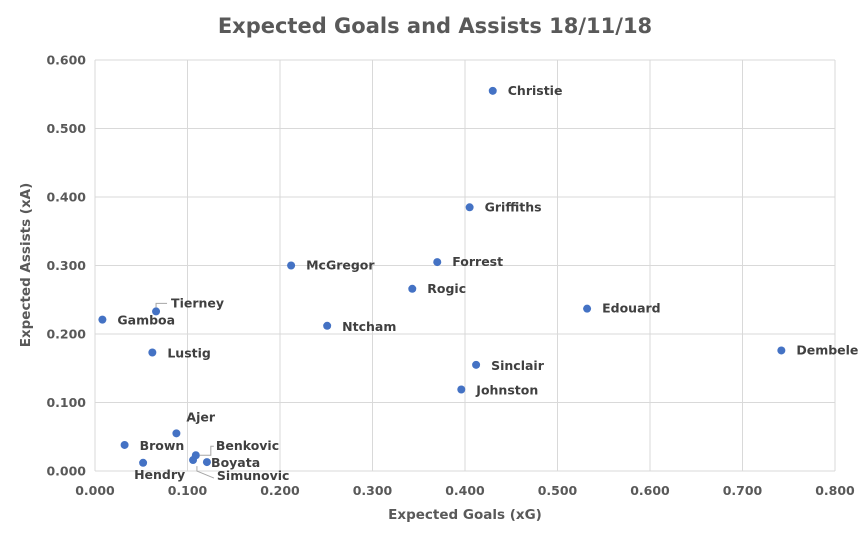 This screenshot has height=536, width=867. I want to click on x-tick-label: 0.400, so click(465, 490).